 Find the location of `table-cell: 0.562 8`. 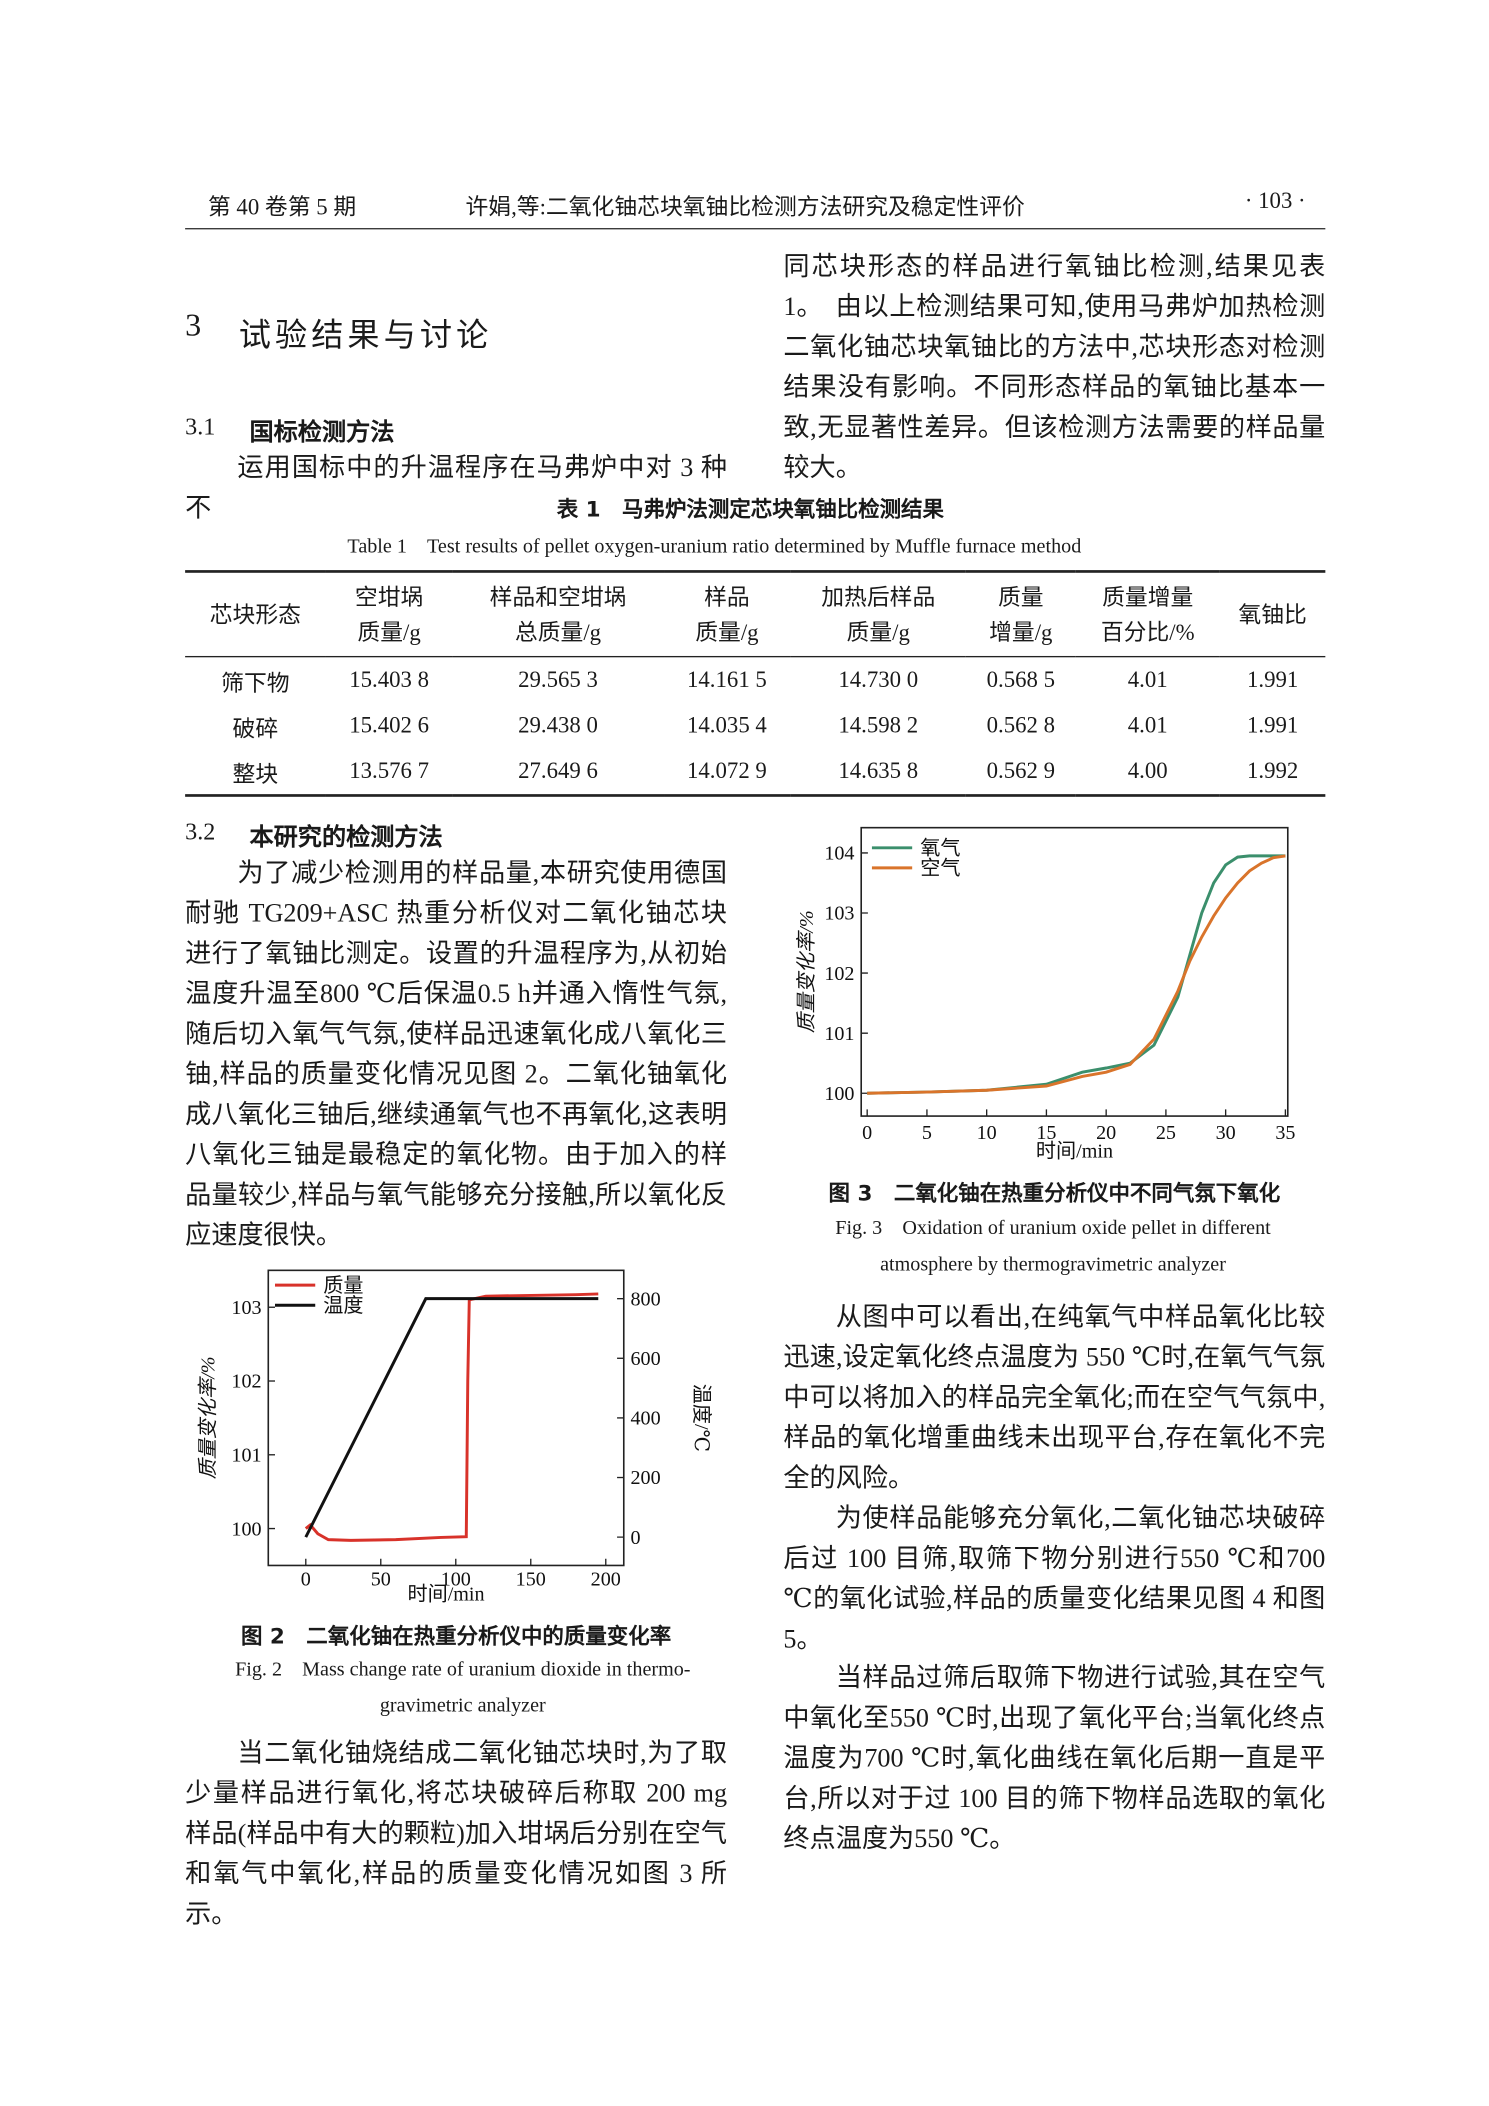

table-cell: 0.562 8 is located at coordinates (1021, 725).